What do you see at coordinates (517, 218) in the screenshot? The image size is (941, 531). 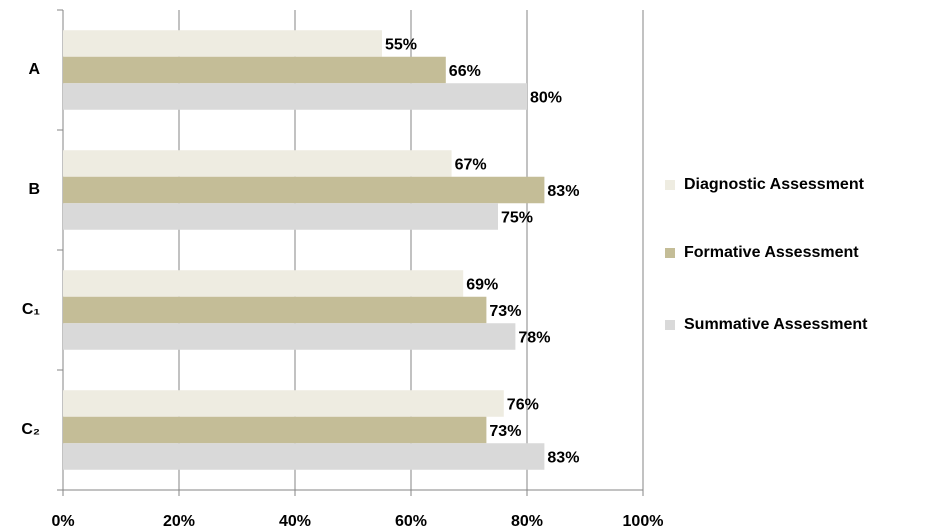 I see `data-label: 75%` at bounding box center [517, 218].